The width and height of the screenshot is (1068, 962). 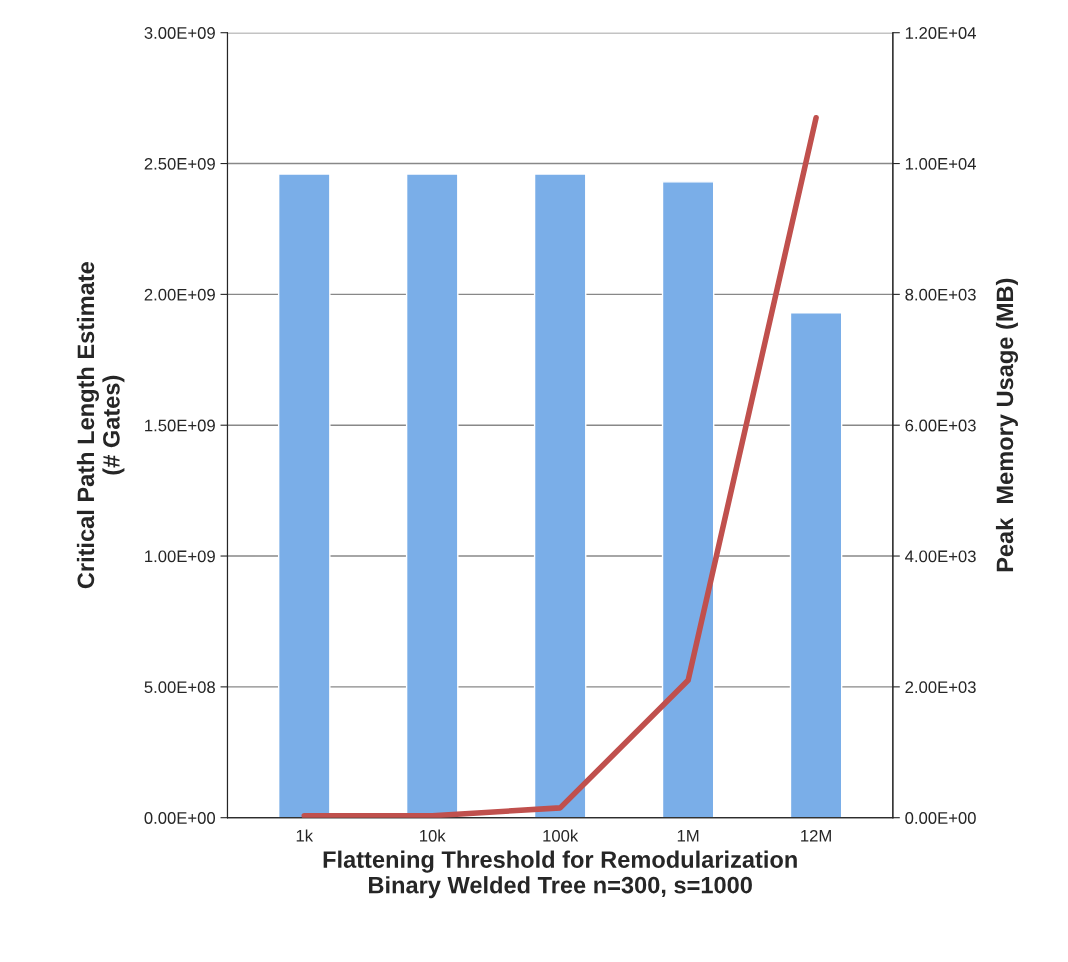 What do you see at coordinates (940, 818) in the screenshot?
I see `y2-tick-label: 0.00E+00` at bounding box center [940, 818].